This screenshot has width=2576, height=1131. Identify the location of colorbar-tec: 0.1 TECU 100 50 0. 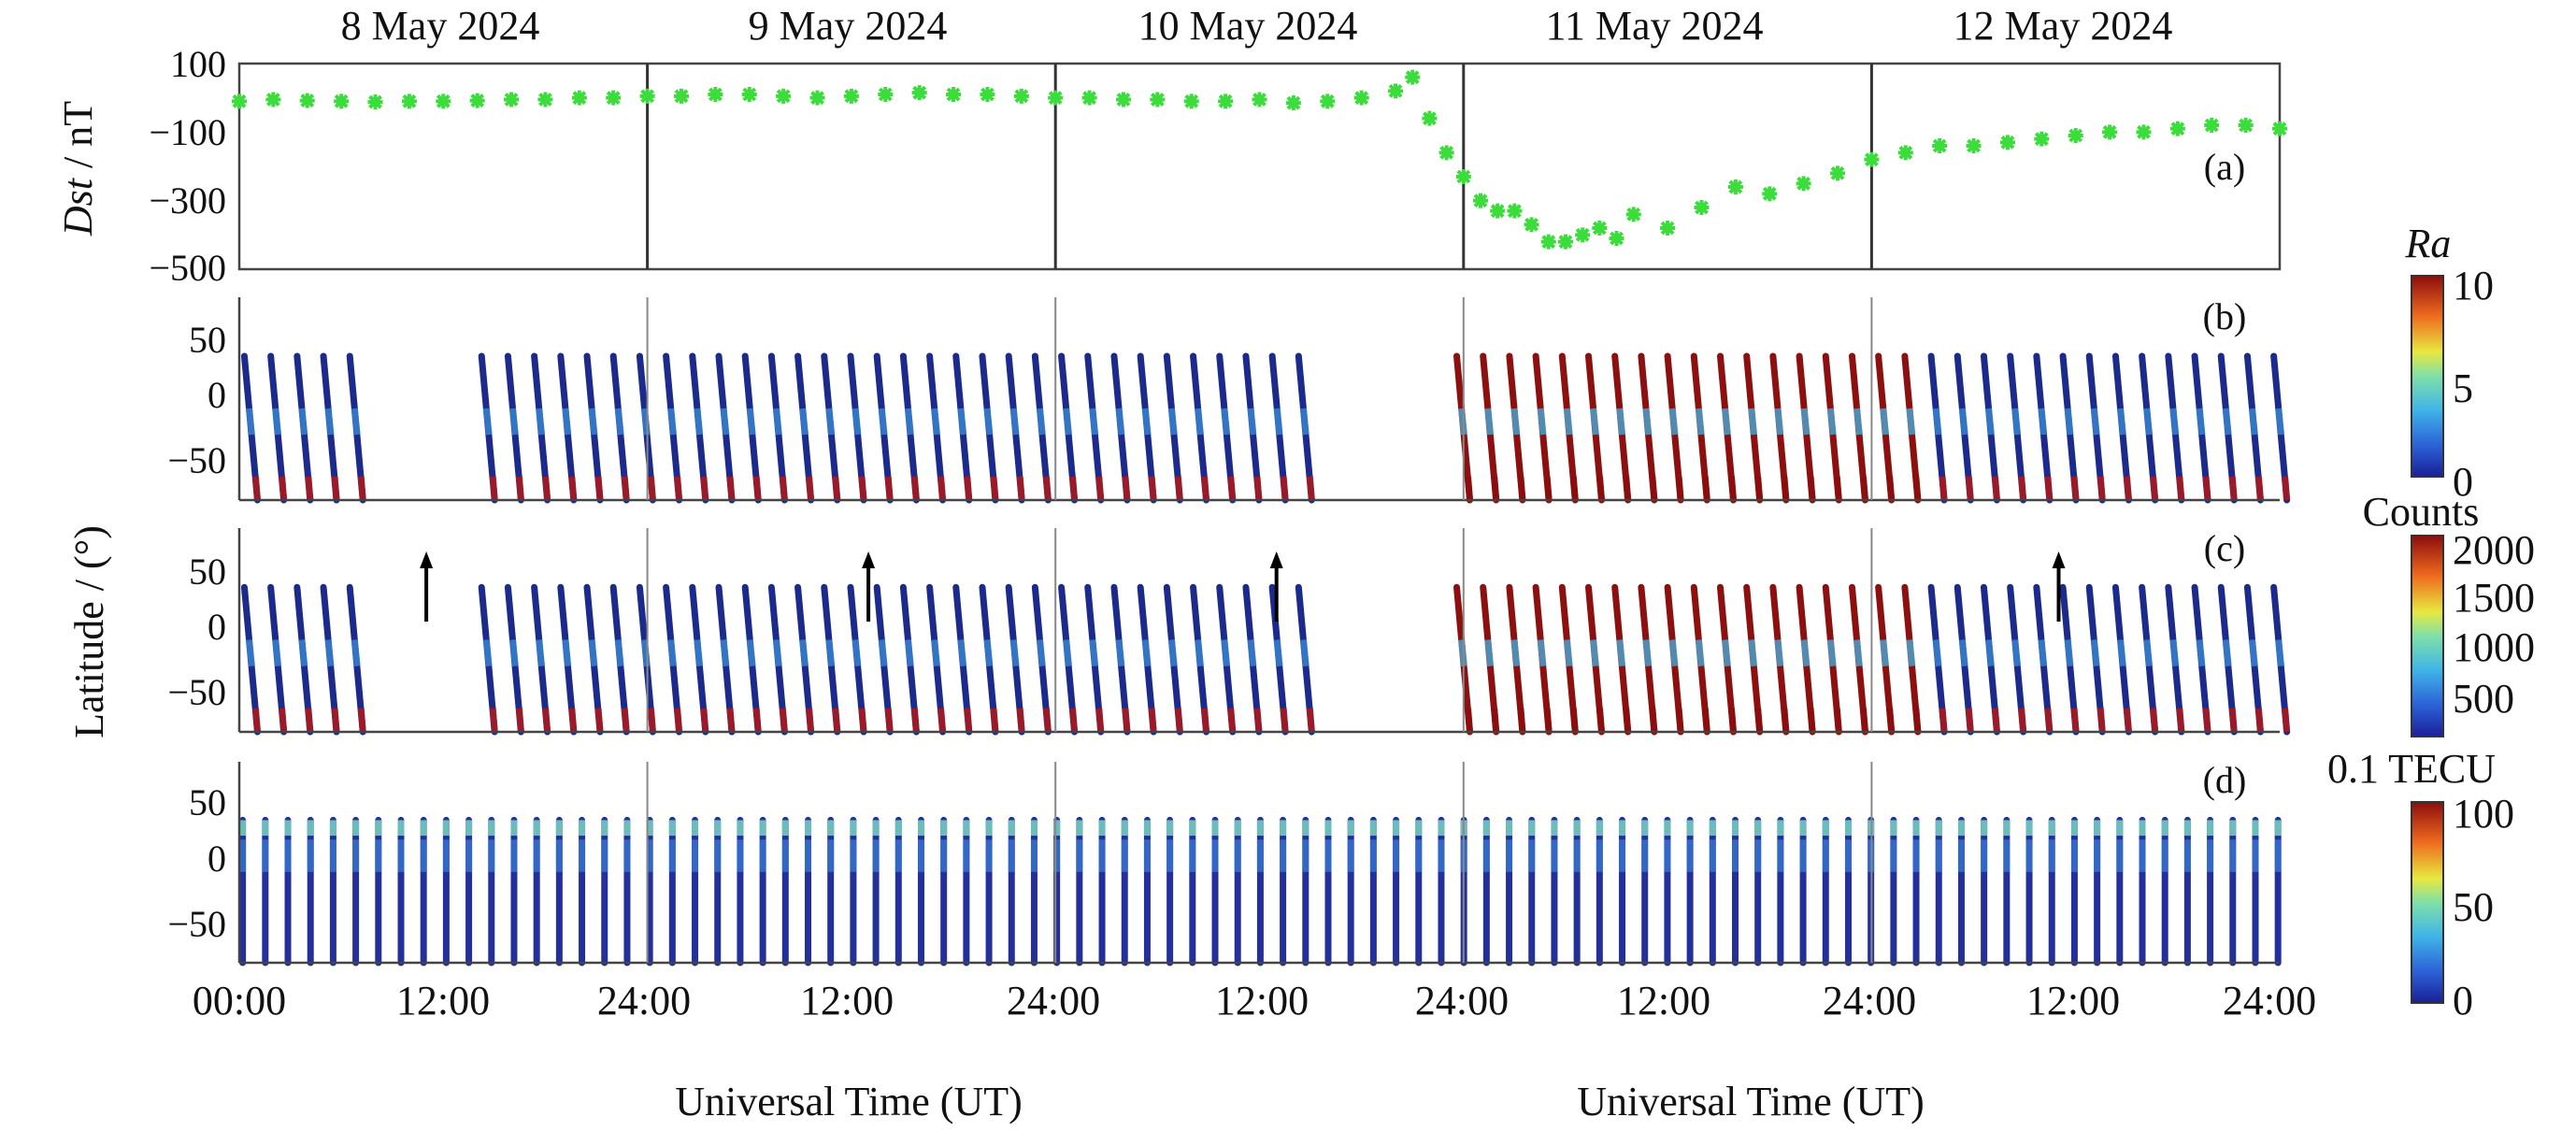
(2420, 885).